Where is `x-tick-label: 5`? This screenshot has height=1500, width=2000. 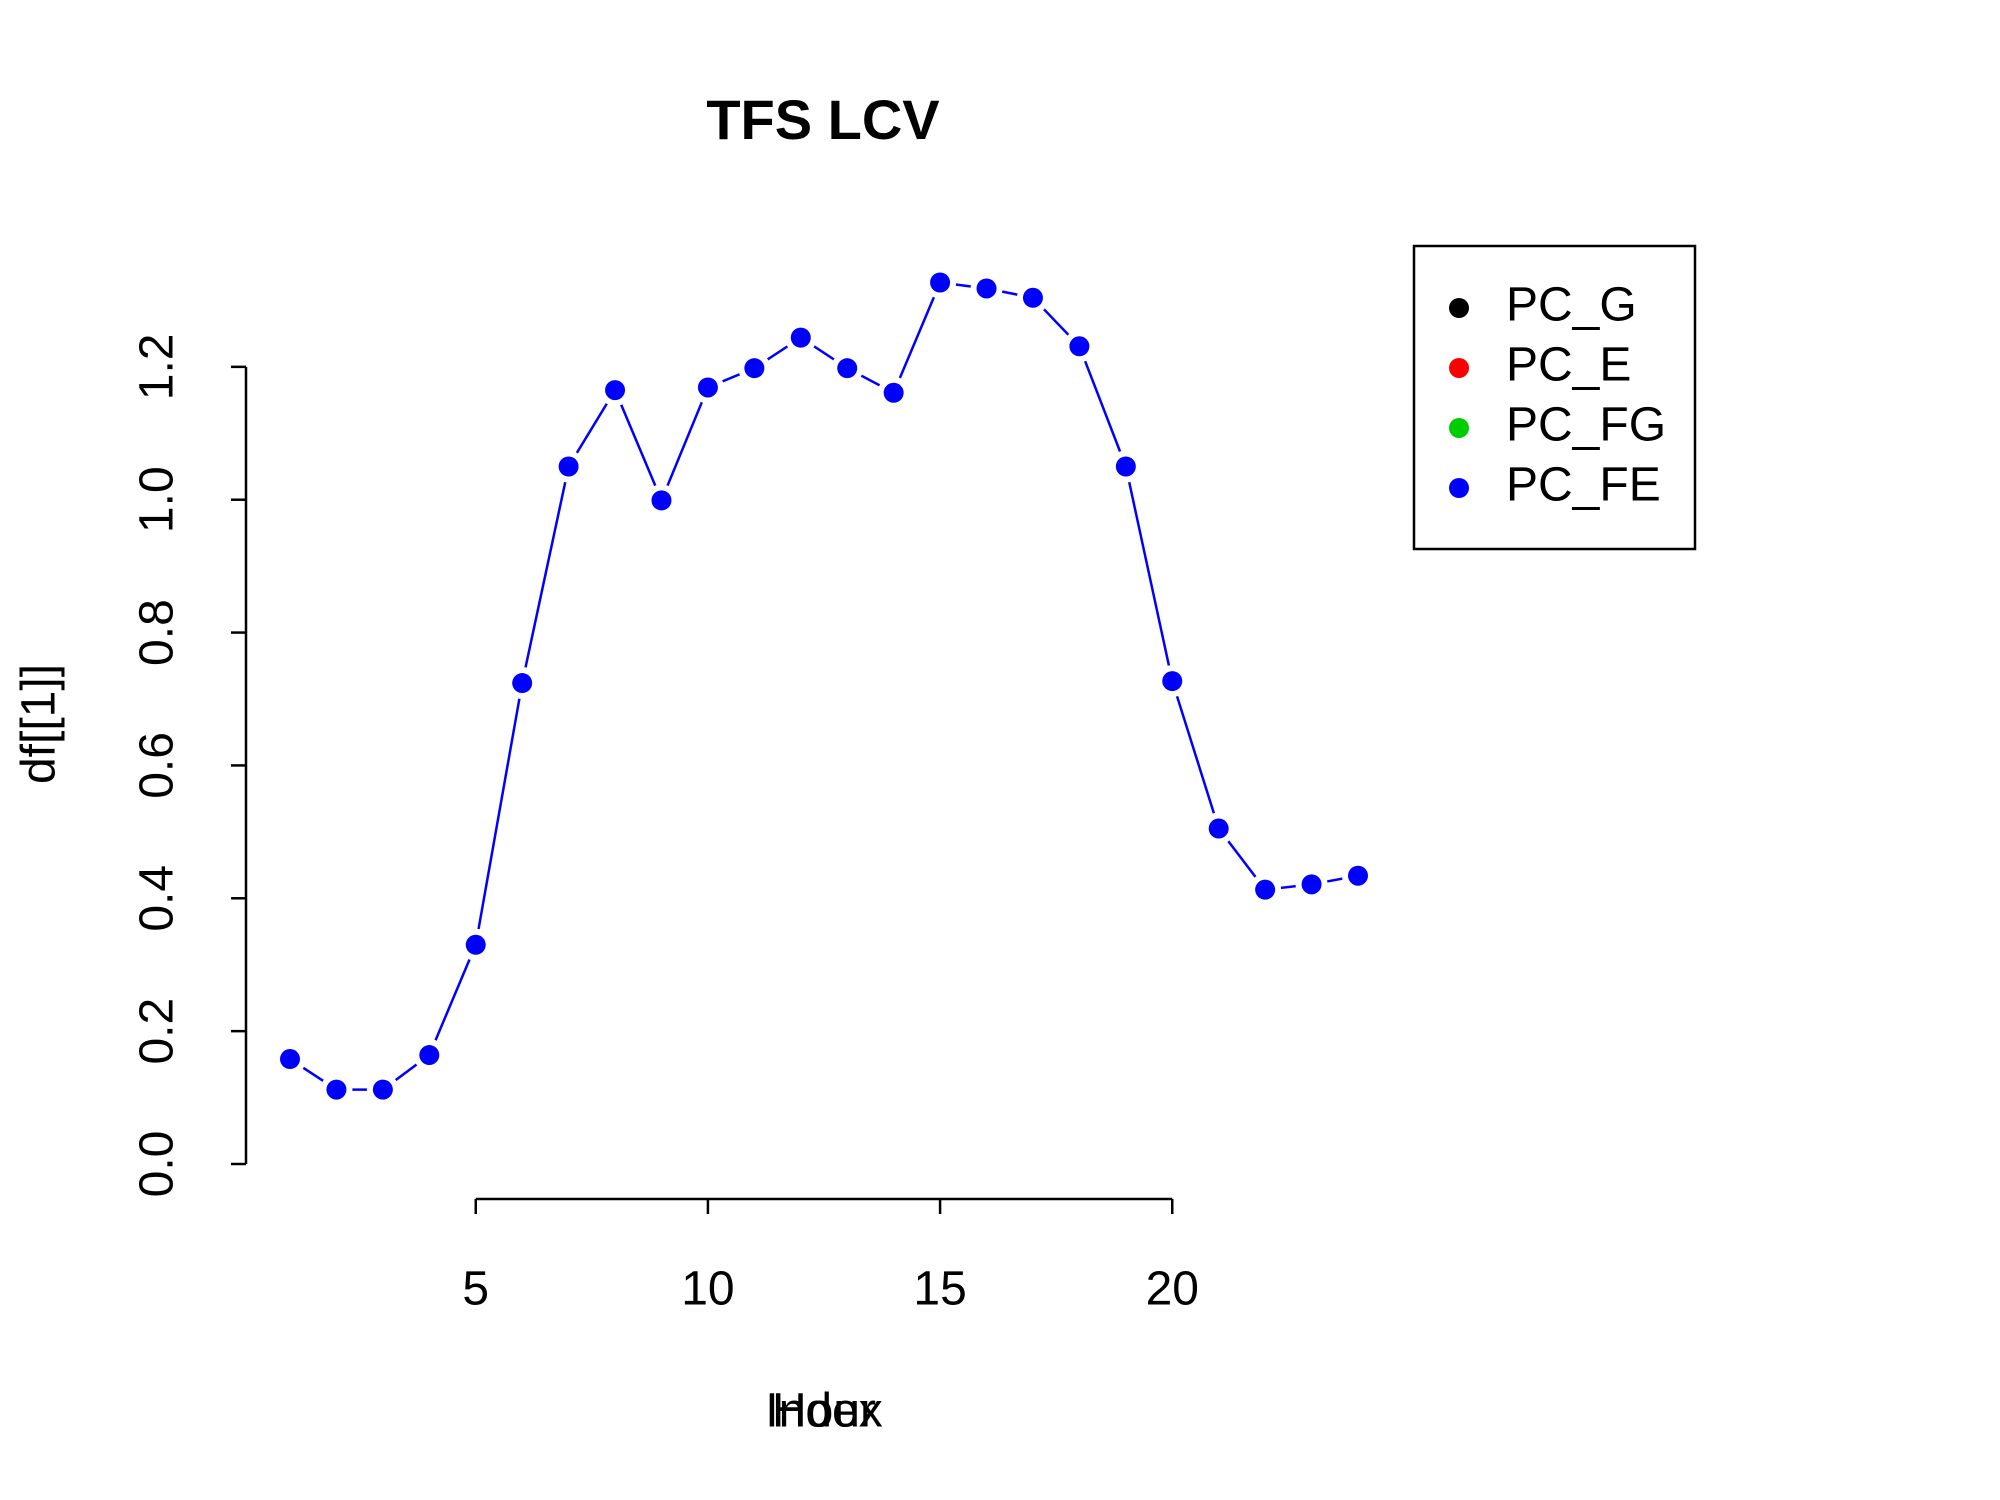 x-tick-label: 5 is located at coordinates (475, 1289).